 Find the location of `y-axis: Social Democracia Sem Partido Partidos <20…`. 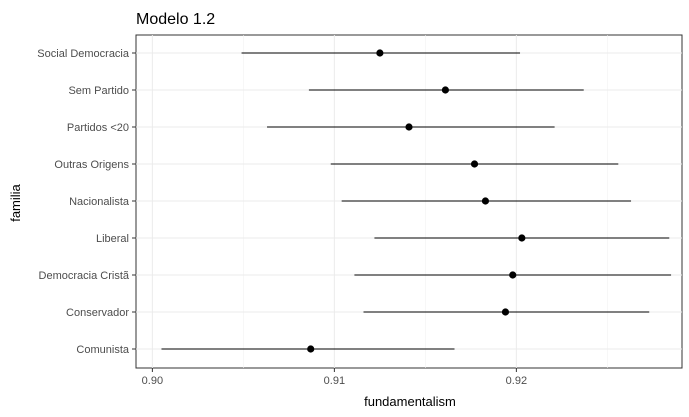

y-axis: Social Democracia Sem Partido Partidos <20… is located at coordinates (86, 202).